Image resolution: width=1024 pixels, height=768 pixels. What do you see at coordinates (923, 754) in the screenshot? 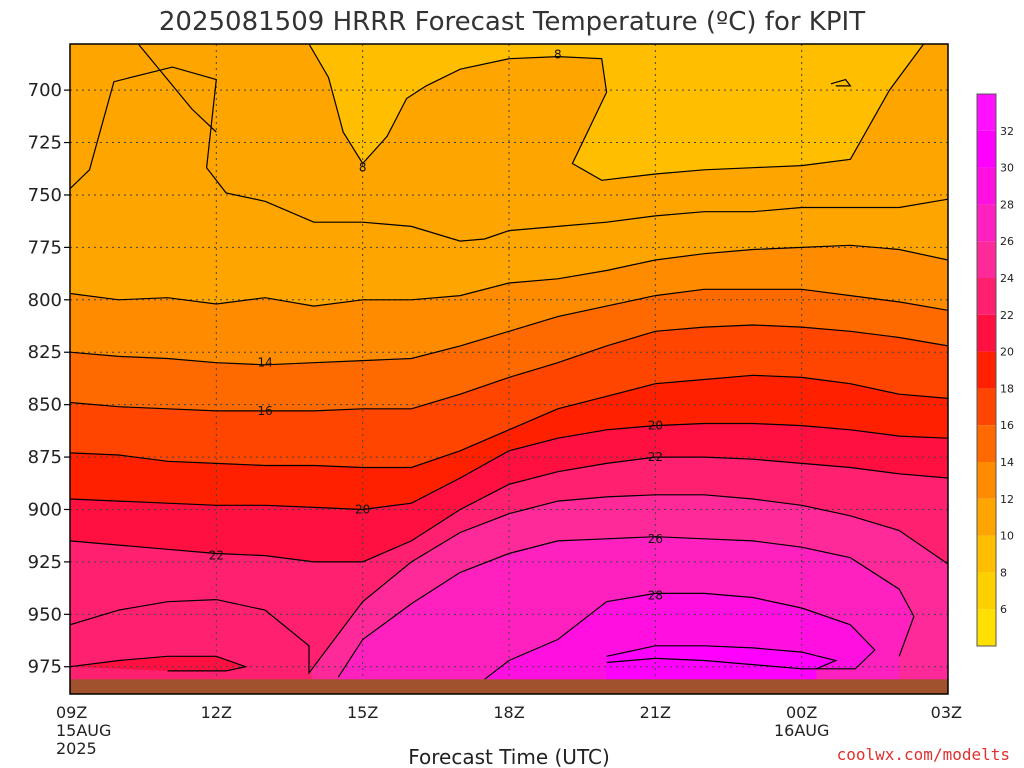
I see `credit-link: coolwx.com/modelts` at bounding box center [923, 754].